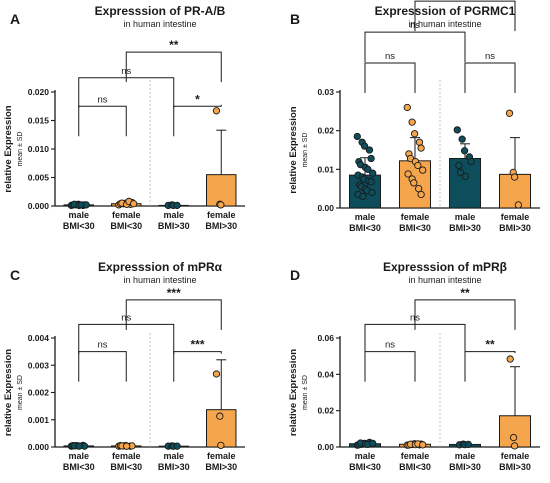 The width and height of the screenshot is (550, 483). What do you see at coordinates (39, 121) in the screenshot?
I see `y-tick-label: 0.015` at bounding box center [39, 121].